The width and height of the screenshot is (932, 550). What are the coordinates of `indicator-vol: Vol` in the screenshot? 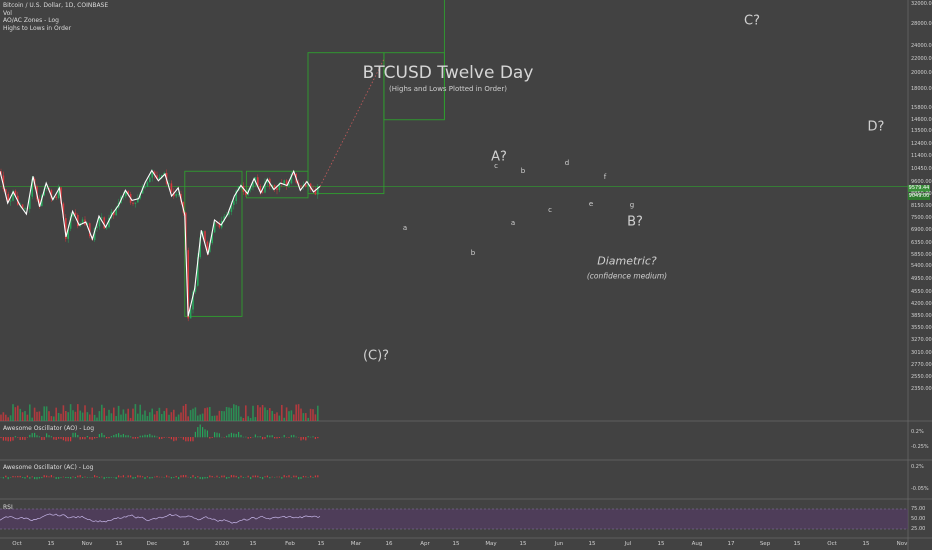 It's located at (7, 13).